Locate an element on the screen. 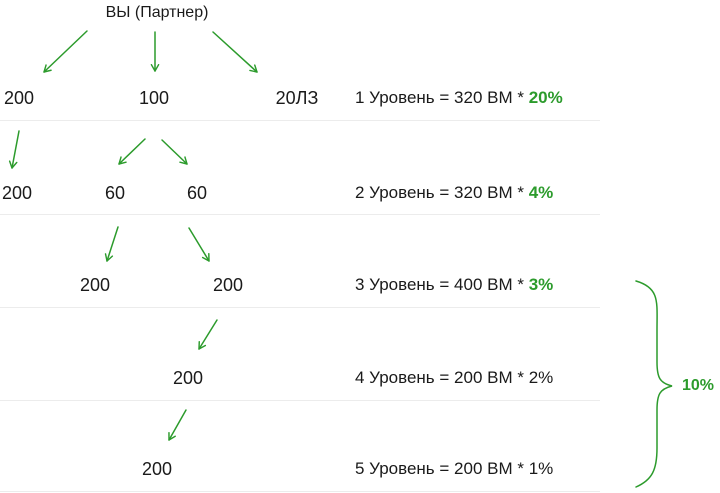  level-5-formula: 5 Уровень = 200 ВМ * 1% is located at coordinates (454, 469).